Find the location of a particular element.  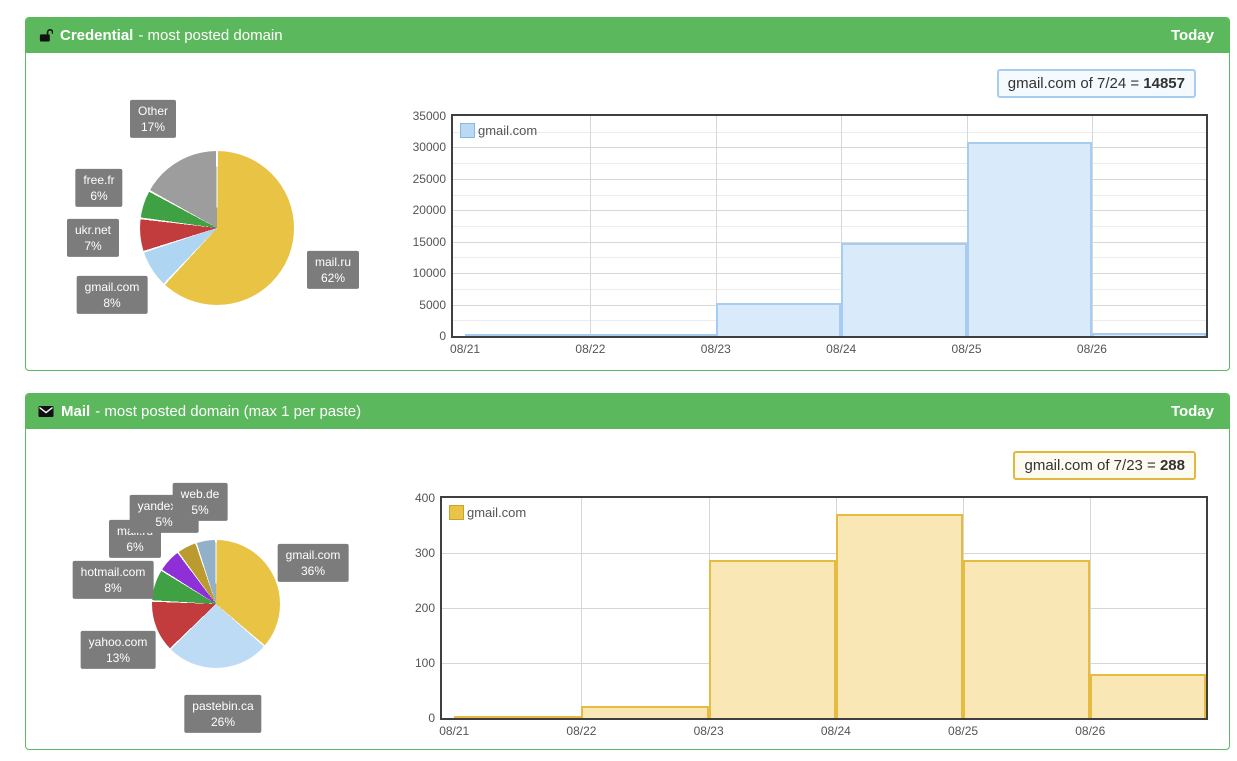

pie-slice-label: gmail.com 8% is located at coordinates (112, 295).